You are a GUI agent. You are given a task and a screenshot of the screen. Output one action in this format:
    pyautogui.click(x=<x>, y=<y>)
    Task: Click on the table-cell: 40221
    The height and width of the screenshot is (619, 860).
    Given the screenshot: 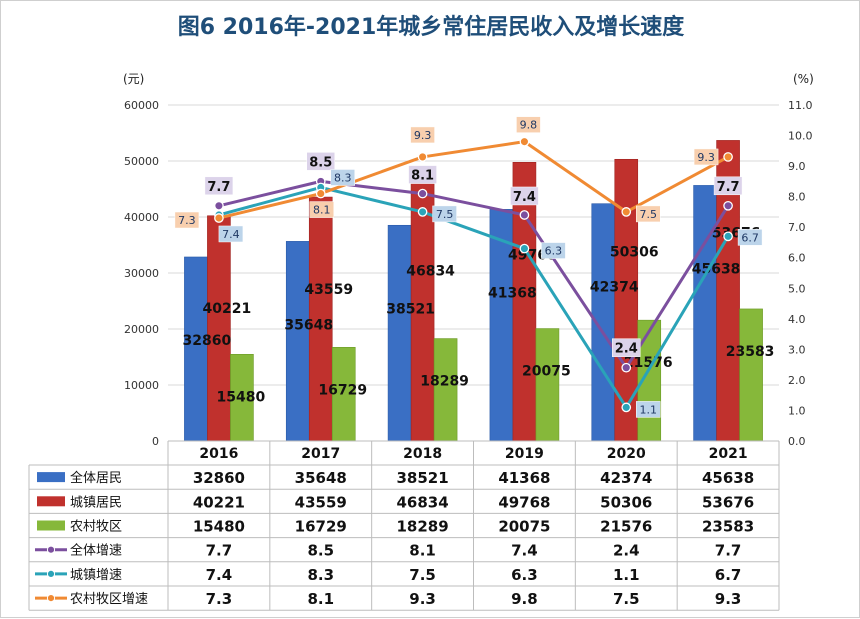 What is the action you would take?
    pyautogui.click(x=219, y=502)
    